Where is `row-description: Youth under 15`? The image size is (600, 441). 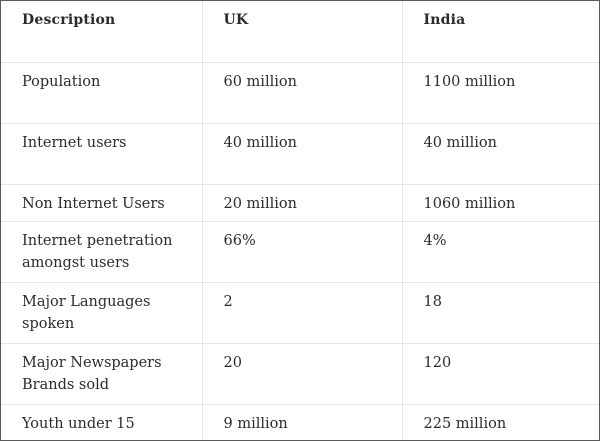 row-description: Youth under 15 is located at coordinates (102, 422).